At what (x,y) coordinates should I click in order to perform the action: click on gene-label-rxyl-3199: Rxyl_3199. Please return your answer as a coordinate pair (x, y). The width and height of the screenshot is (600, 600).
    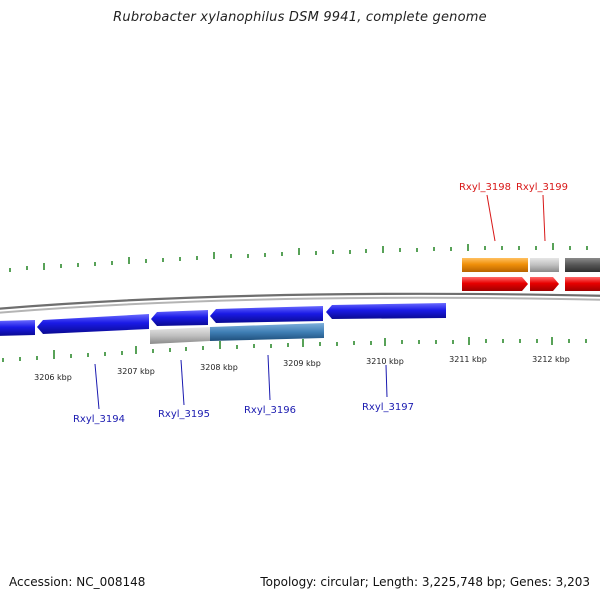
    Looking at the image, I should click on (542, 187).